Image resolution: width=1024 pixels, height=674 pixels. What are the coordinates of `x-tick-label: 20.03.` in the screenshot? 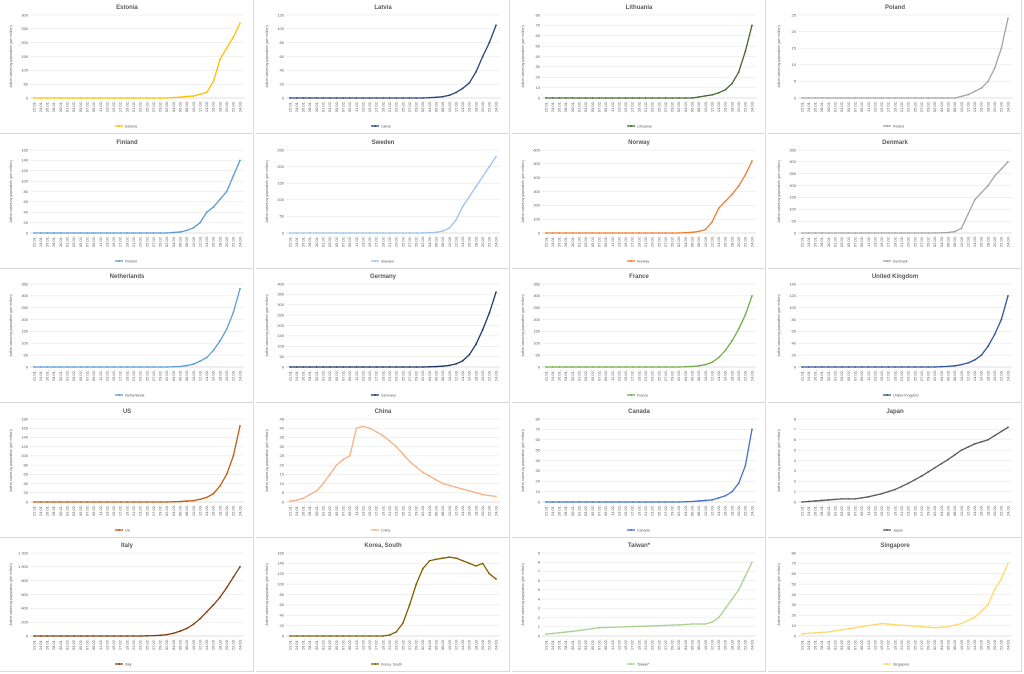 It's located at (482, 241).